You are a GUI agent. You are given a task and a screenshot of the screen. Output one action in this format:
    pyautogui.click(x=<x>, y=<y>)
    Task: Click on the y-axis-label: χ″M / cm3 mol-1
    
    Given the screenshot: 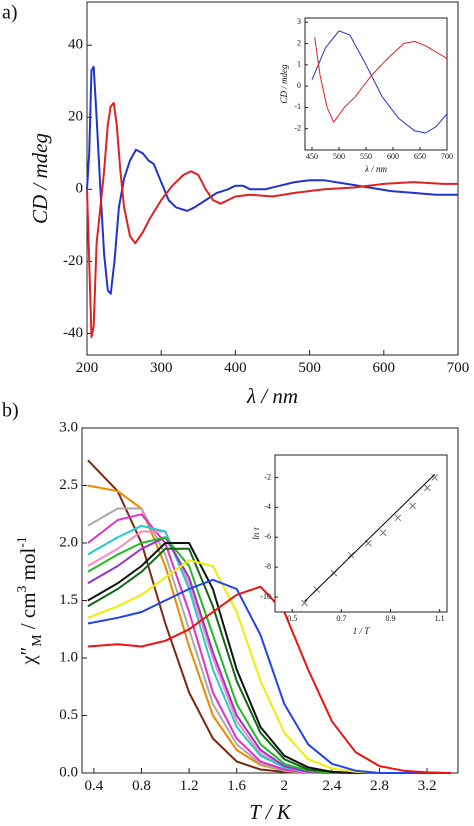 What is the action you would take?
    pyautogui.click(x=29, y=600)
    